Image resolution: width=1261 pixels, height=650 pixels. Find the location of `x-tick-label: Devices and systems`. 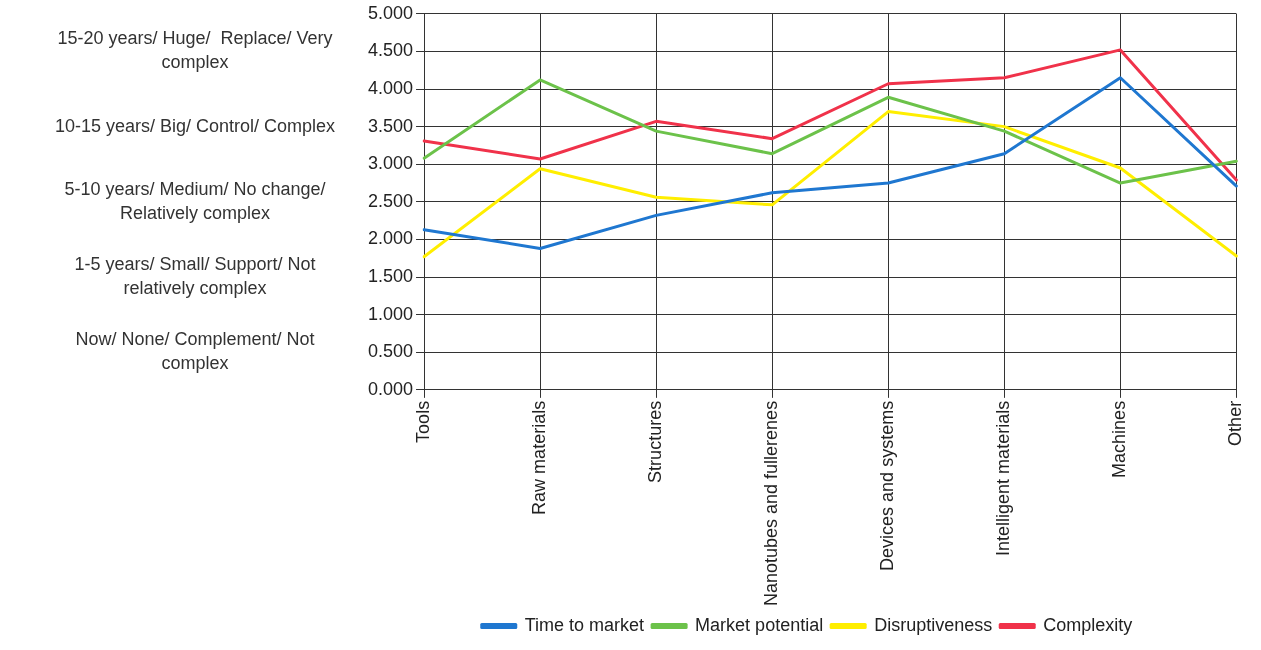

x-tick-label: Devices and systems is located at coordinates (887, 485).